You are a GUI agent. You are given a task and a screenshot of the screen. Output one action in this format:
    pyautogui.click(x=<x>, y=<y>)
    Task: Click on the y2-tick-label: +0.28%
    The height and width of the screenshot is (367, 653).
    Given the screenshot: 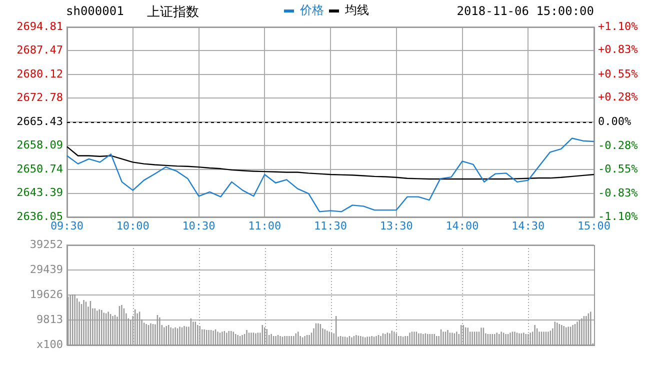 What is the action you would take?
    pyautogui.click(x=618, y=97)
    